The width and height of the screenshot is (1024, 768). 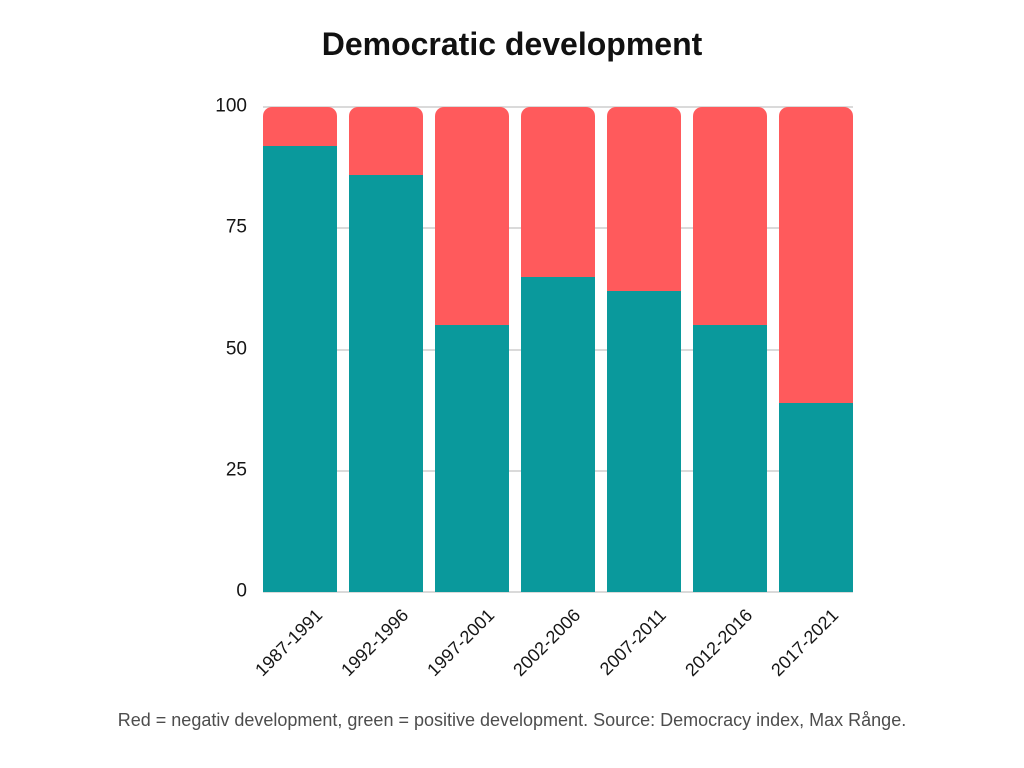 What do you see at coordinates (375, 643) in the screenshot?
I see `x-tick-label-1992-1996: 1992-1996` at bounding box center [375, 643].